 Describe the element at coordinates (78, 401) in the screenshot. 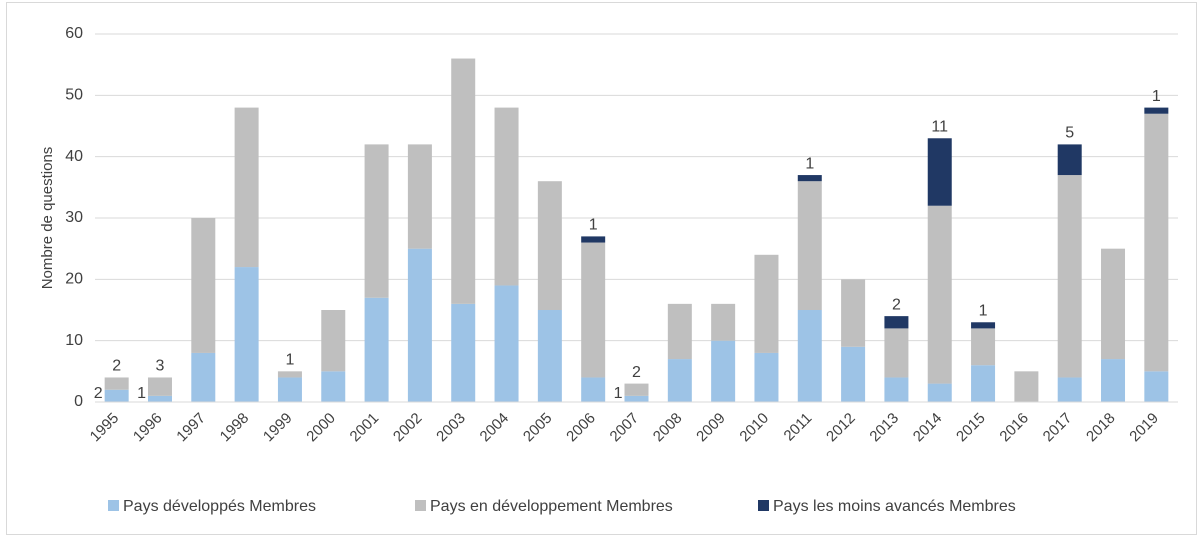

I see `y-tick-label: 0` at that location.